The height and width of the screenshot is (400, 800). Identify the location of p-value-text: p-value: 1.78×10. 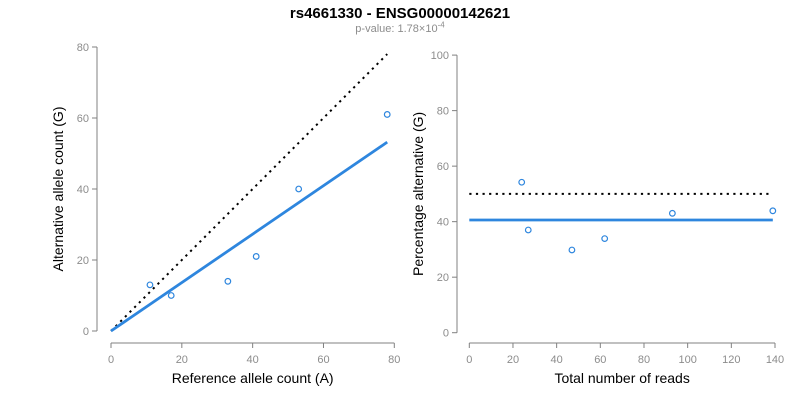
(396, 29).